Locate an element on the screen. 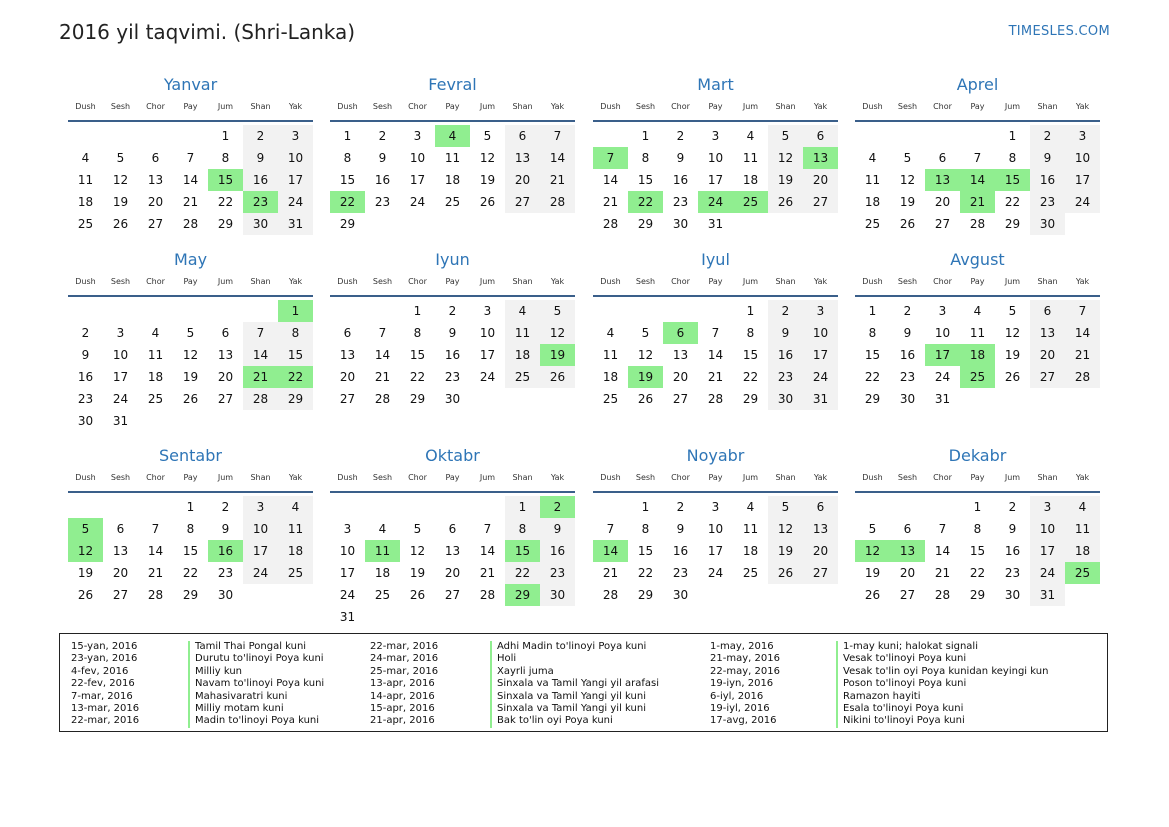 The width and height of the screenshot is (1169, 827). legend-date: 21-apr, 2016 is located at coordinates (402, 721).